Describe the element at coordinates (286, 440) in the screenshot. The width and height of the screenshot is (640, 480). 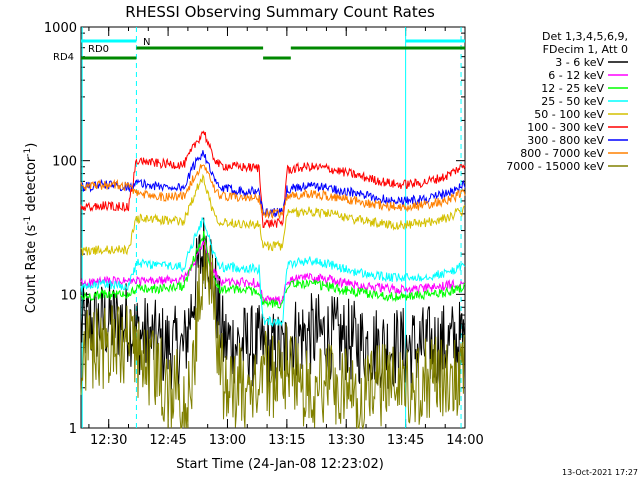
I see `x-tick-label: 13:15` at that location.